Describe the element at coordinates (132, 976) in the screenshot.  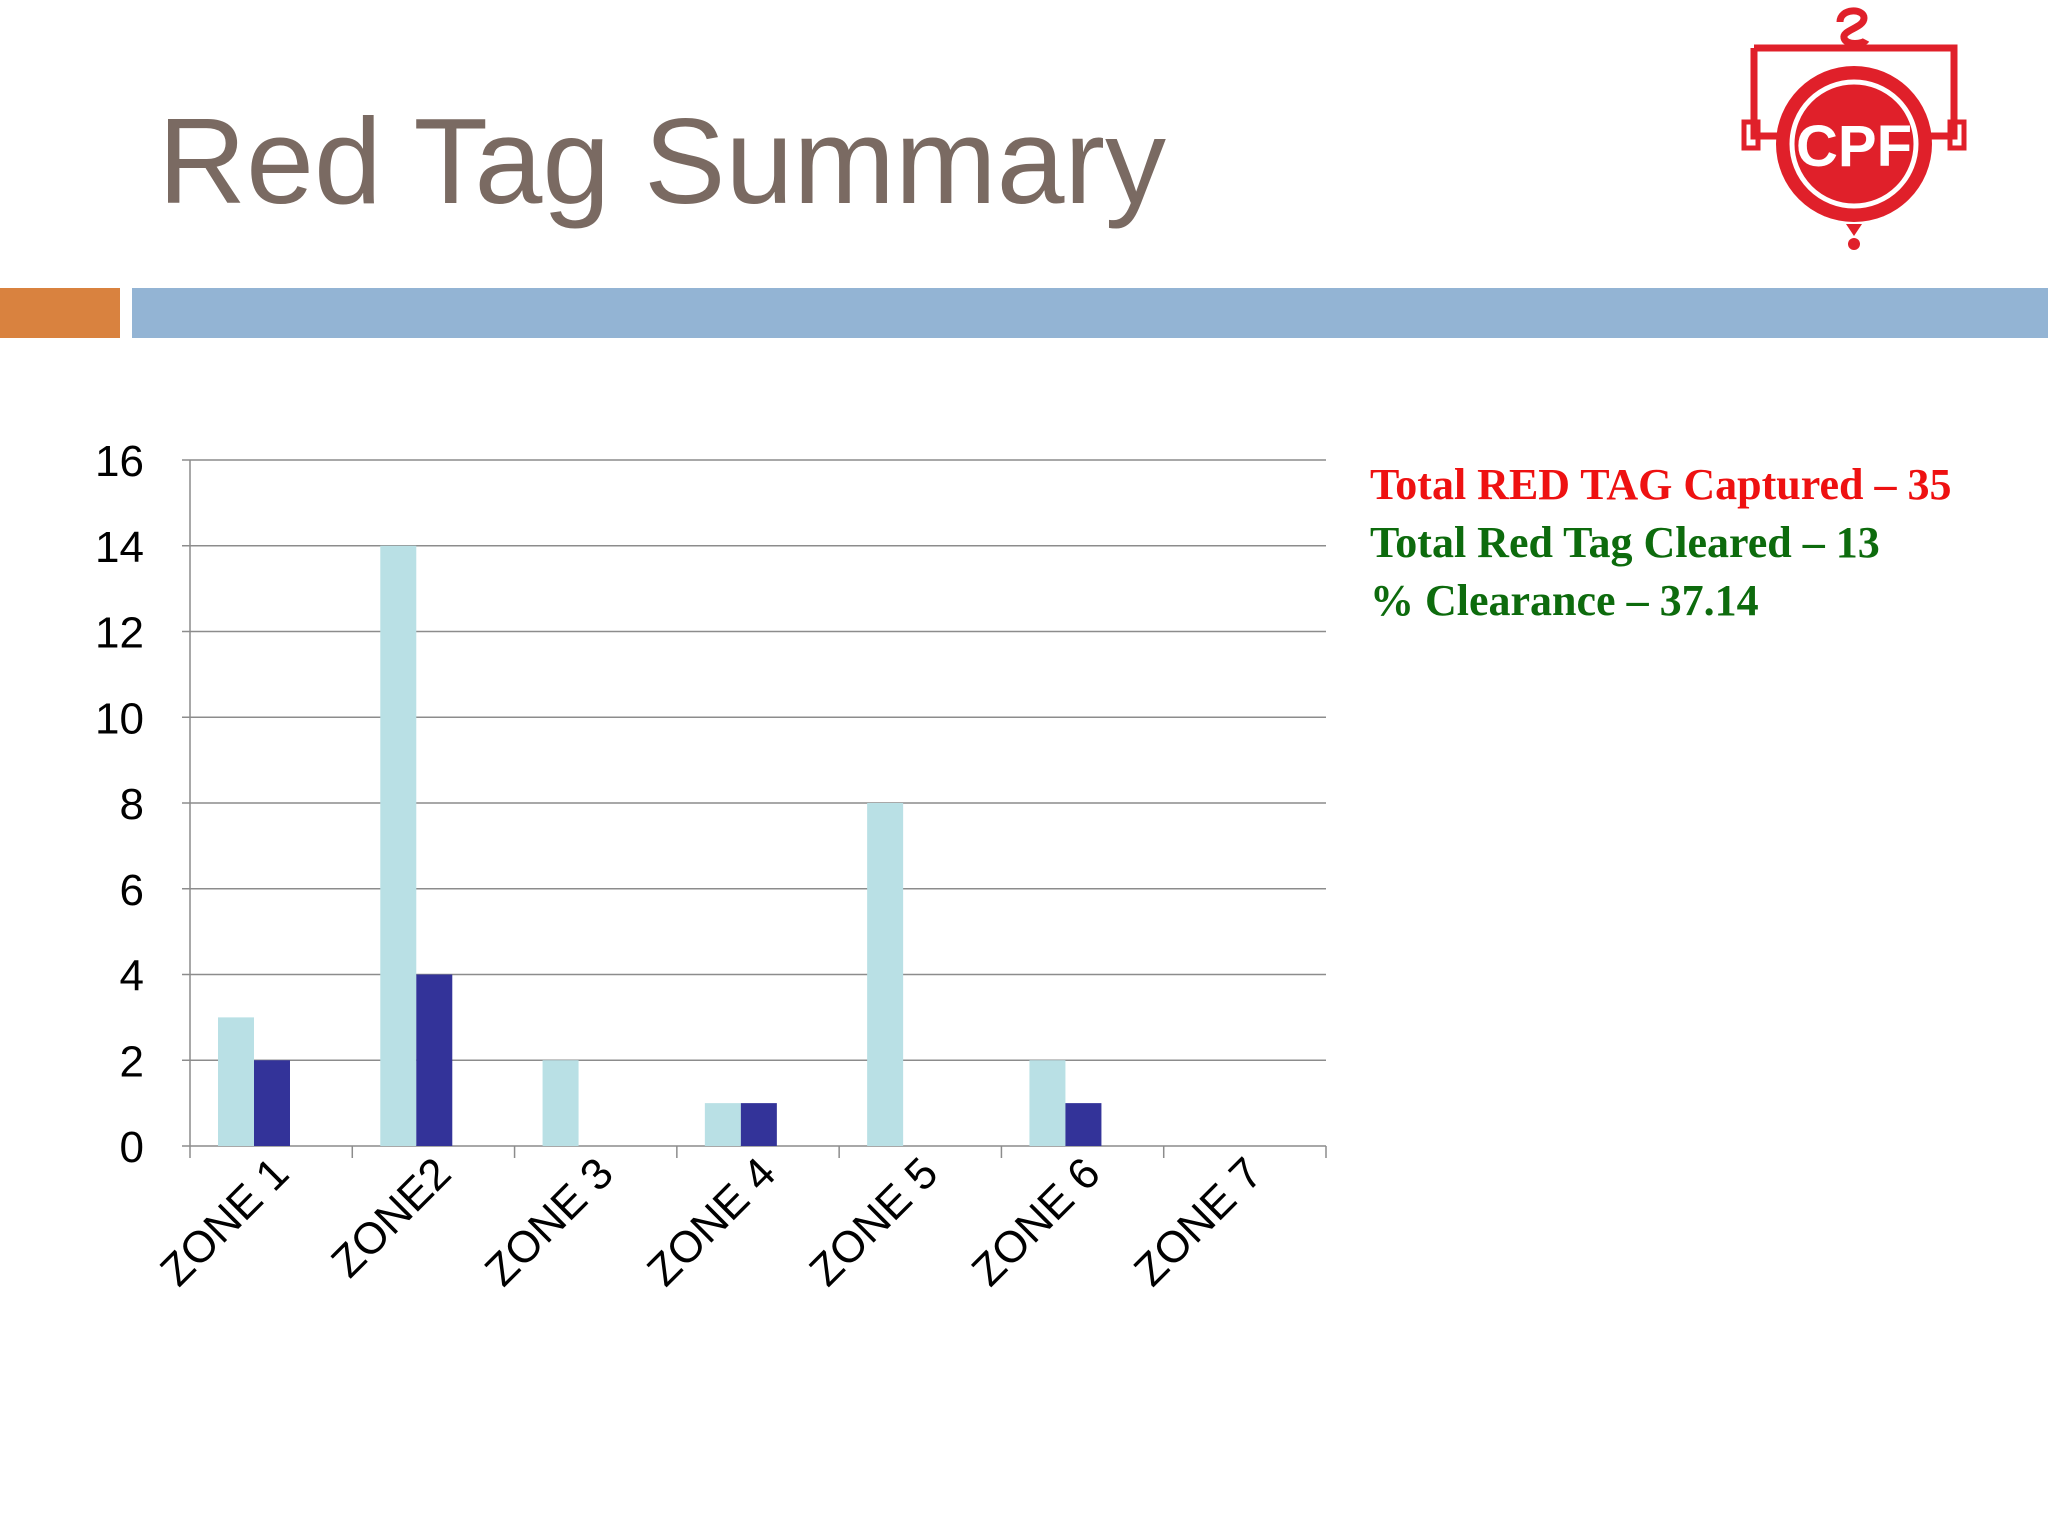
I see `y-tick-label: 4` at that location.